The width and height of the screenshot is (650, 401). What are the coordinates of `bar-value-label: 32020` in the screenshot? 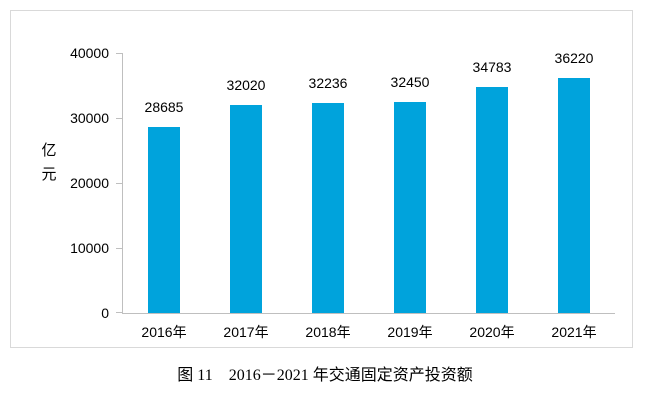 It's located at (246, 85).